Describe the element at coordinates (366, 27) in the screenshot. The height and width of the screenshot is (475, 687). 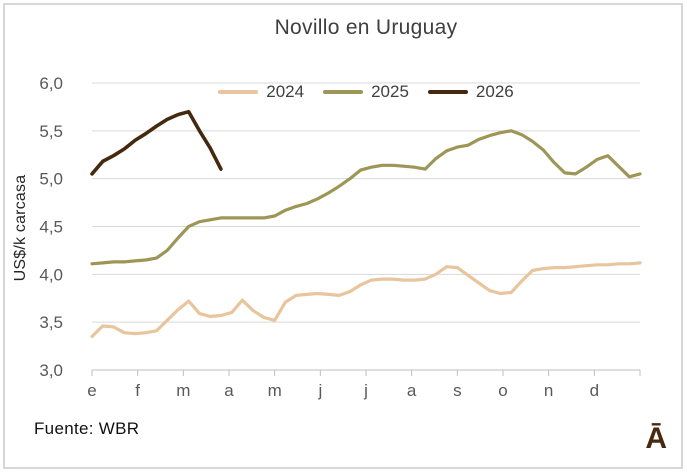
I see `chart-title: Novillo en Uruguay` at that location.